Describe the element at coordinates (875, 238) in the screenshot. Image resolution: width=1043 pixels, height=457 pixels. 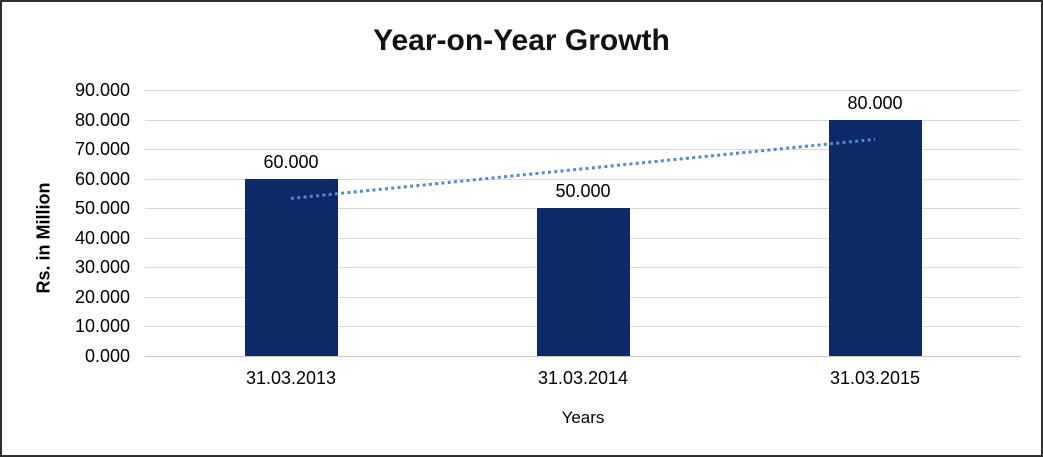
I see `bar-31-03-2015` at that location.